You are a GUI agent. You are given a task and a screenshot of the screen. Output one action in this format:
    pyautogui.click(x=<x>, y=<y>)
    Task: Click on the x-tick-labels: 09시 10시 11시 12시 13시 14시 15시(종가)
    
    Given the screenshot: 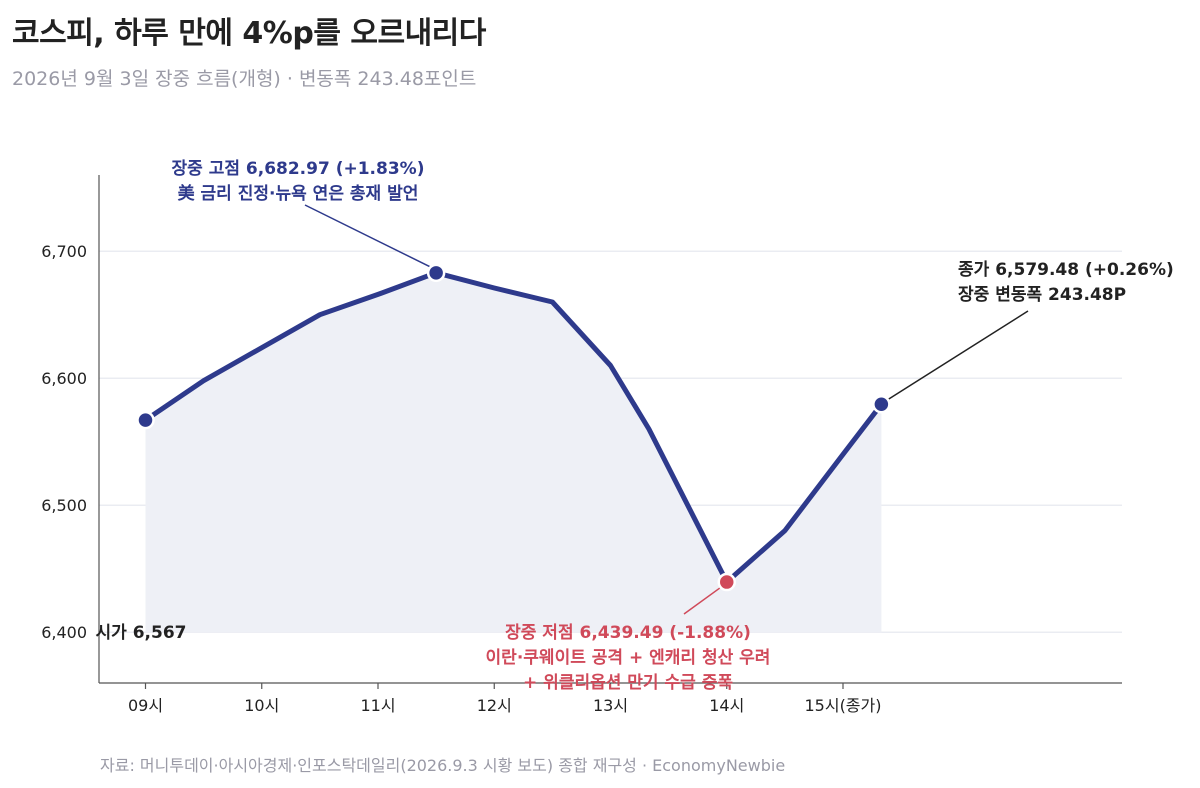 What is the action you would take?
    pyautogui.click(x=505, y=699)
    